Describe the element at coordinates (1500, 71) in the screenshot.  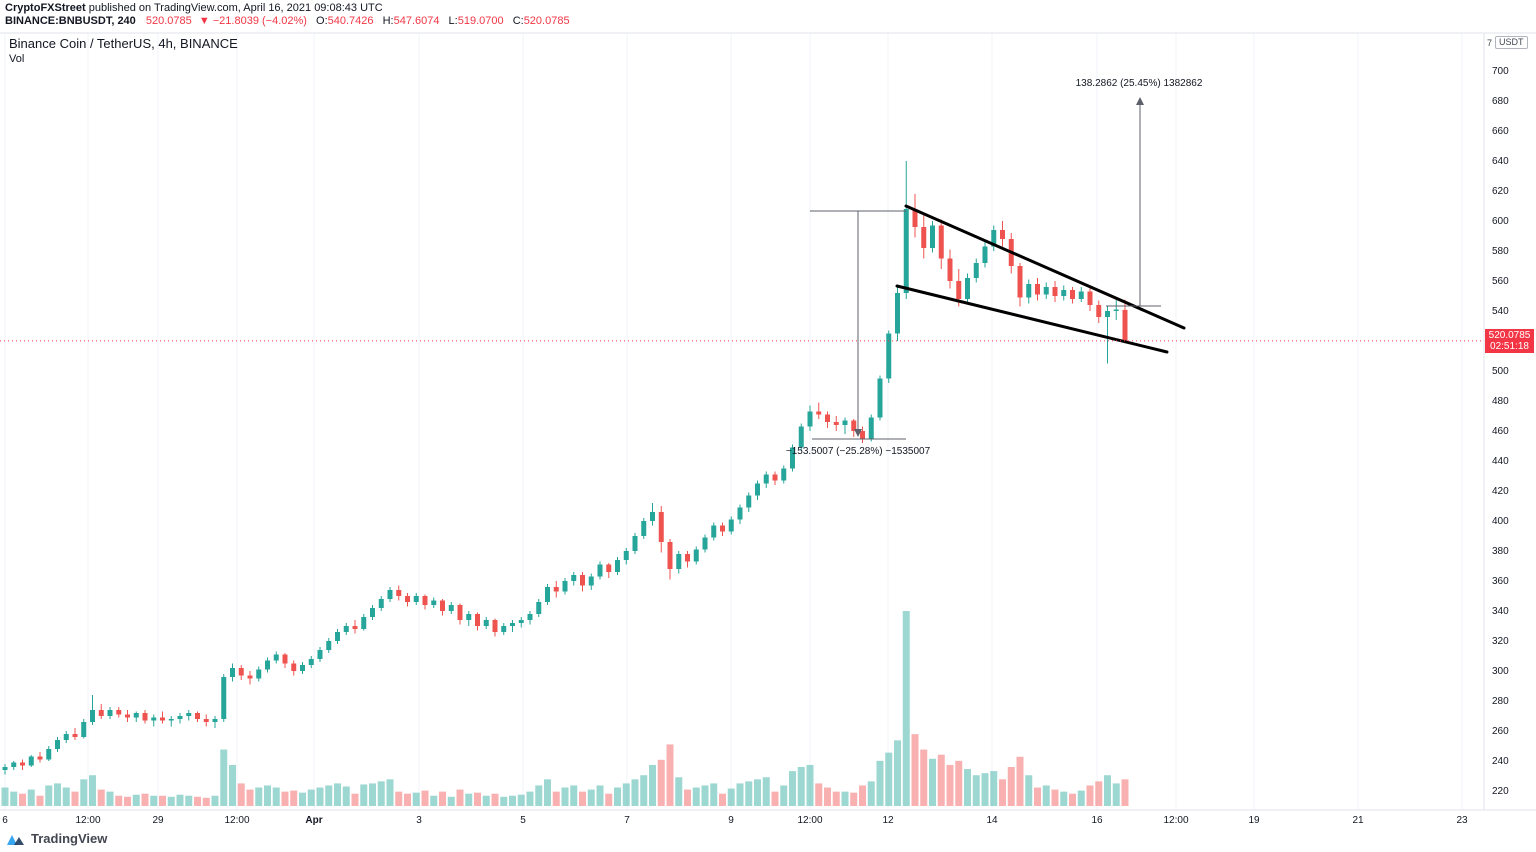
I see `price-tick: 700` at that location.